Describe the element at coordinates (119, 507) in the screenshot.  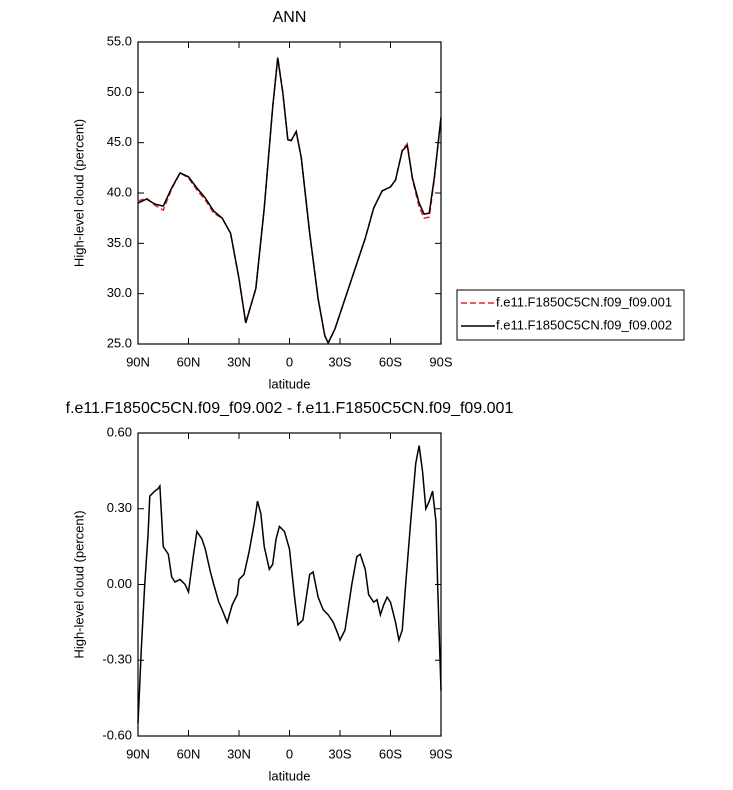
I see `y-tick-label: 0.30` at that location.